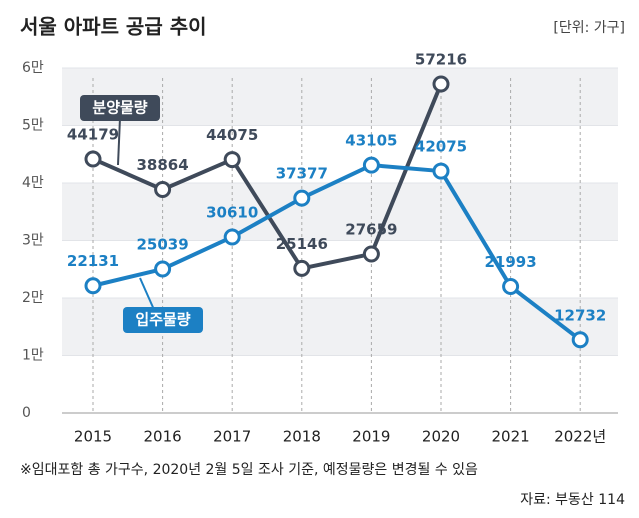 The height and width of the screenshot is (518, 639). I want to click on x-tick-label: 2017, so click(232, 437).